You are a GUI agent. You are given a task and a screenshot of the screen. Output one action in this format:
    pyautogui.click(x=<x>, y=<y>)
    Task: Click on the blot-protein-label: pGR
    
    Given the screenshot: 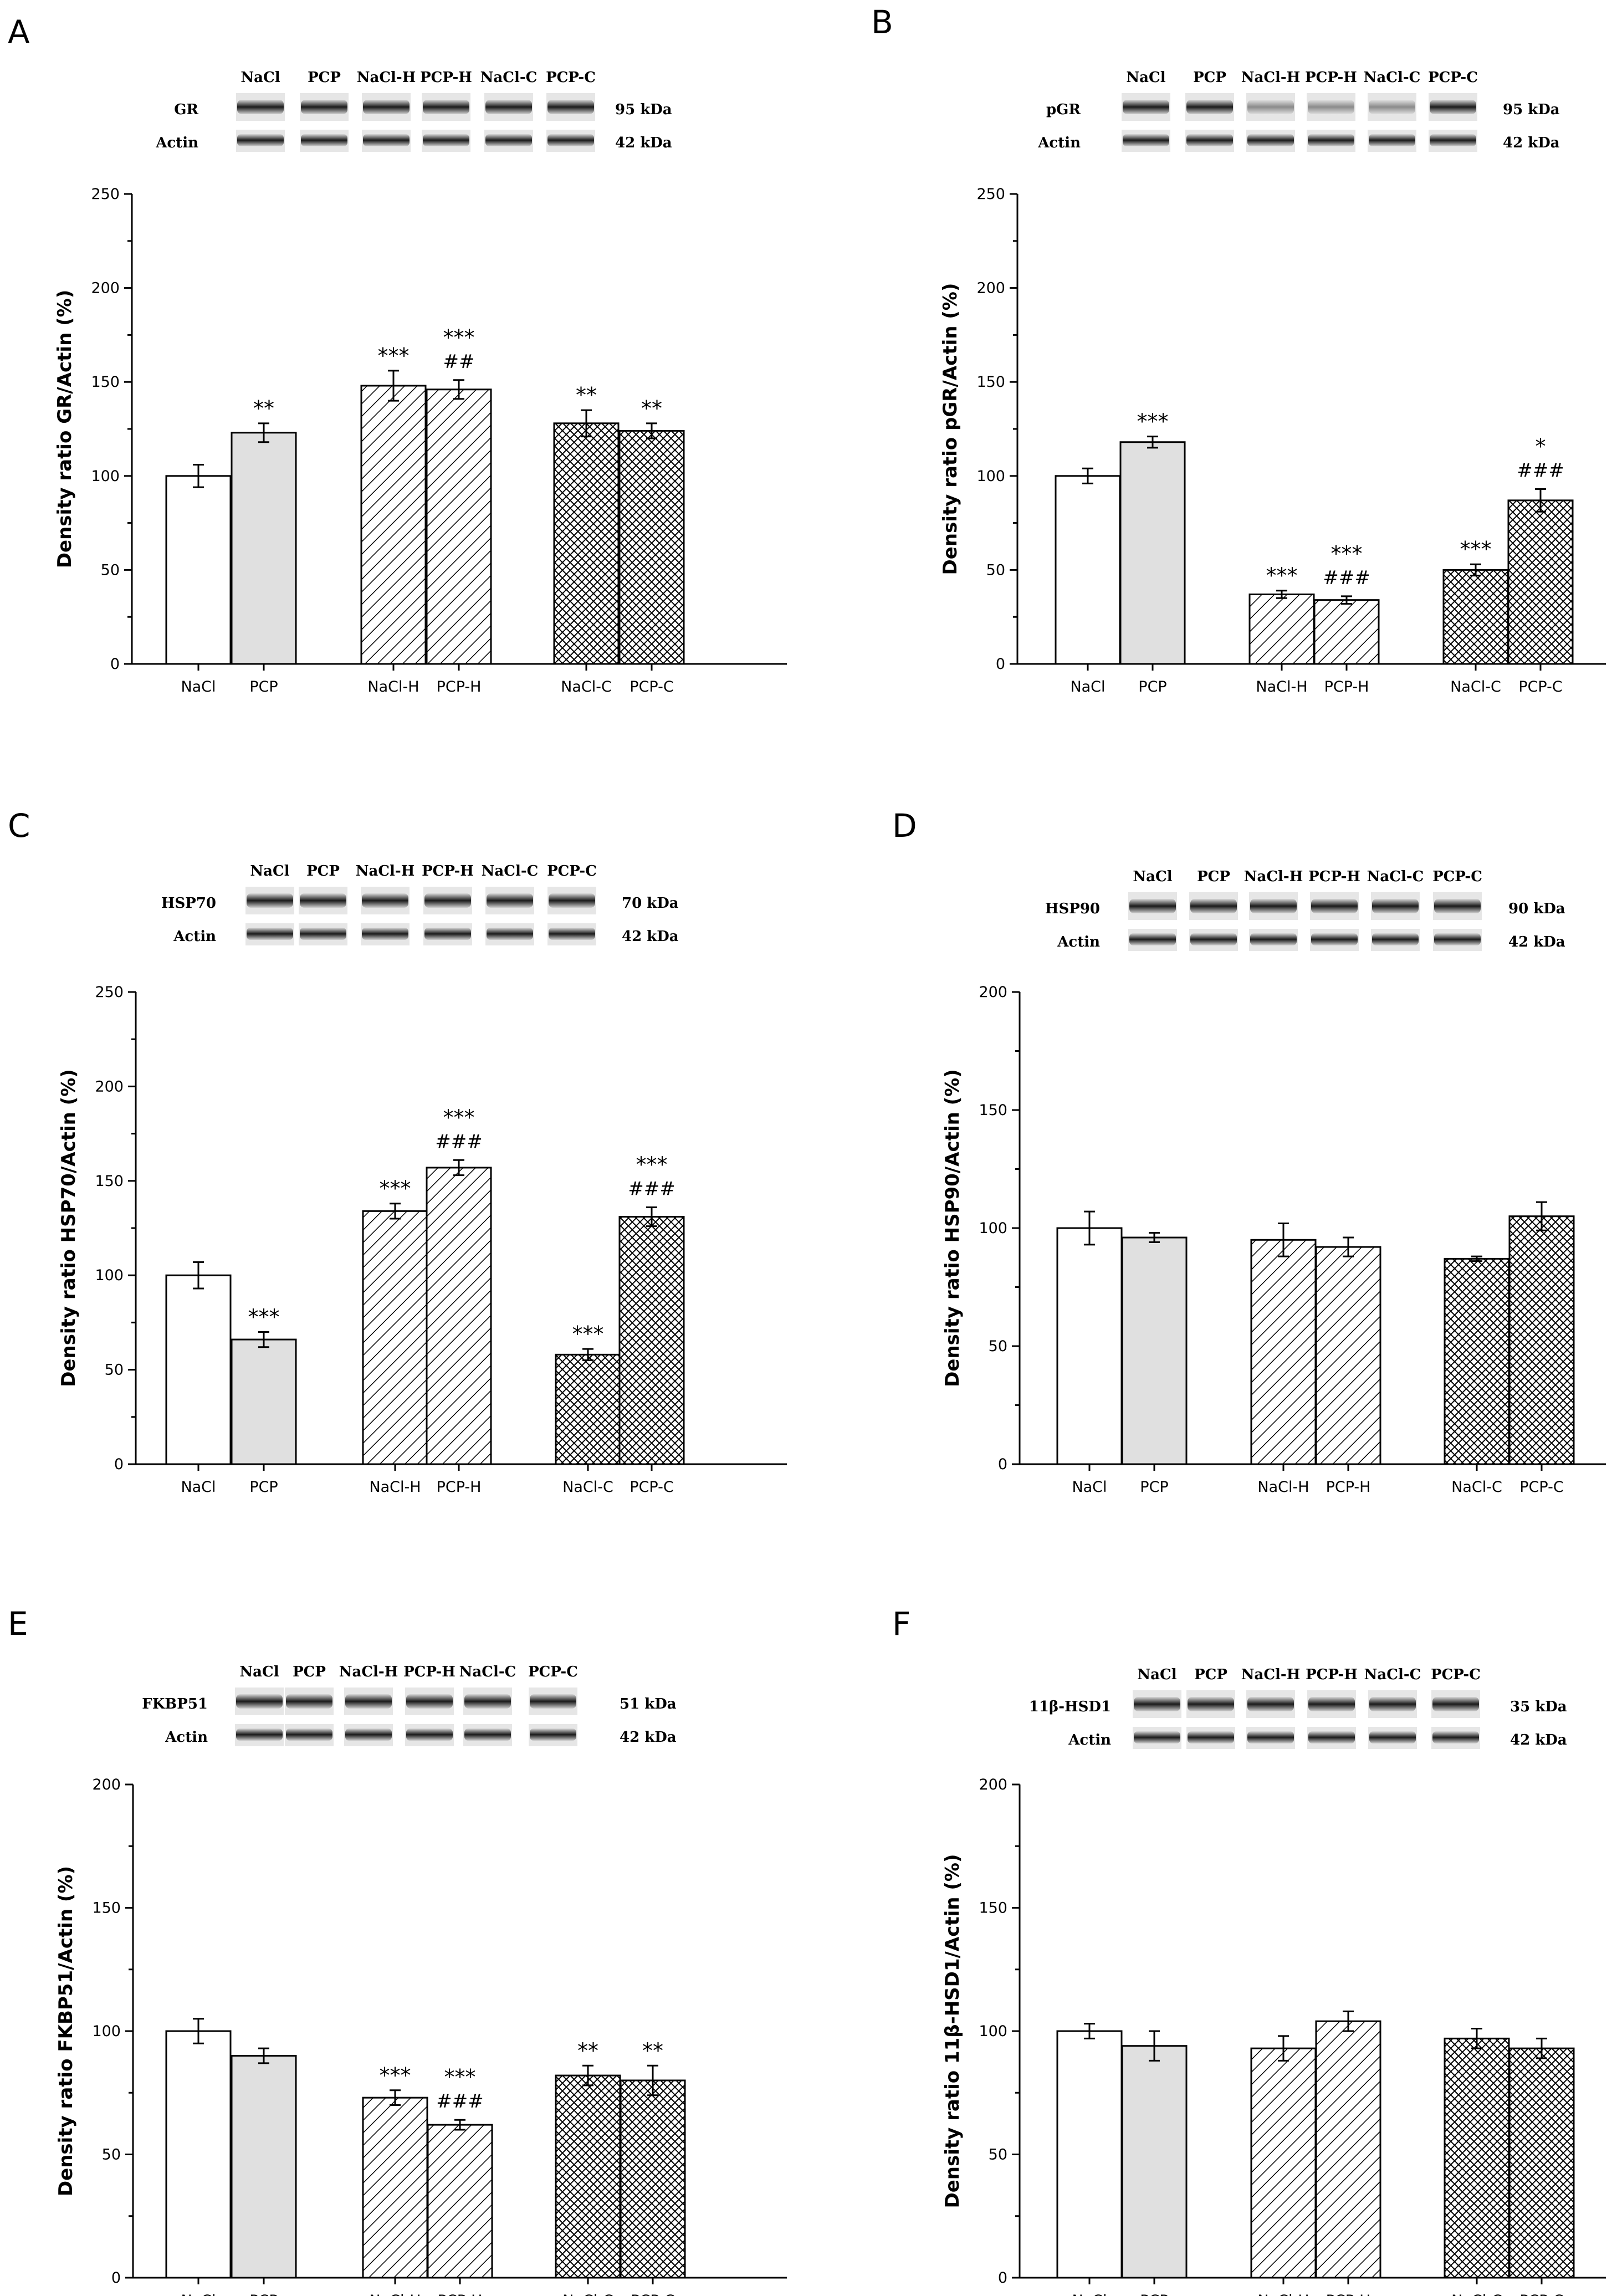 What is the action you would take?
    pyautogui.click(x=1063, y=109)
    